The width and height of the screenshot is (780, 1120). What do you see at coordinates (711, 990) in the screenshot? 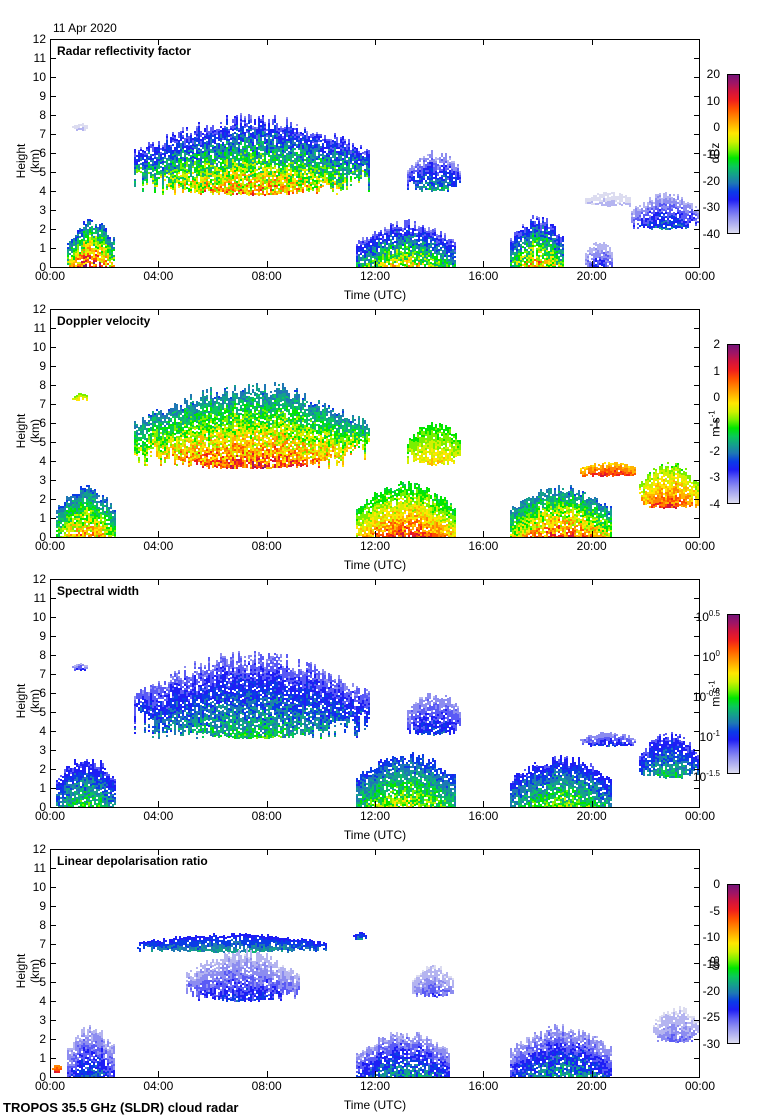
I see `colorbar-tick-label: -20` at bounding box center [711, 990].